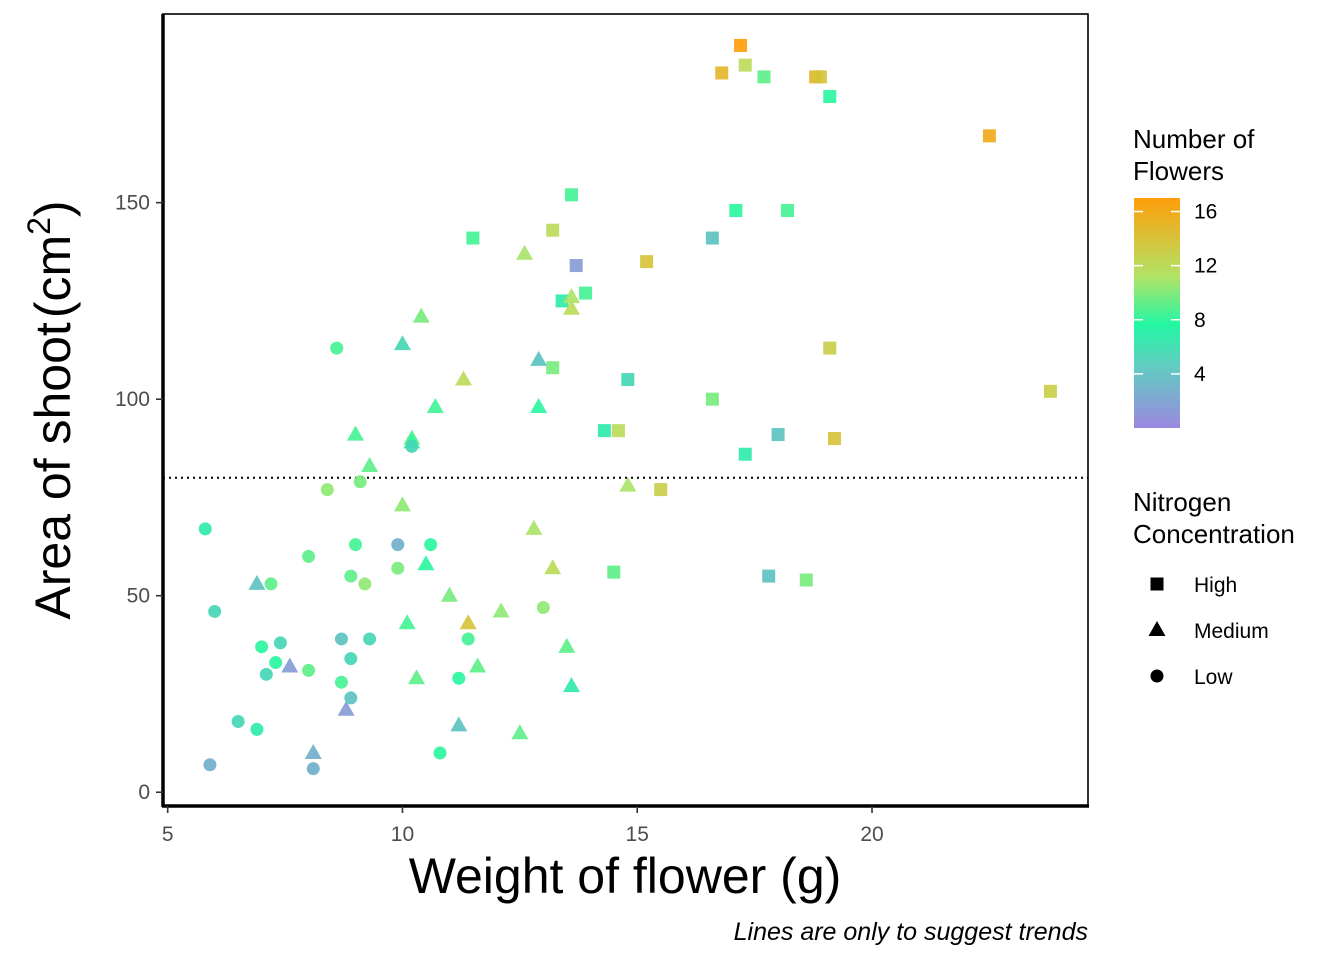  What do you see at coordinates (402, 834) in the screenshot?
I see `x-tick-label: 10` at bounding box center [402, 834].